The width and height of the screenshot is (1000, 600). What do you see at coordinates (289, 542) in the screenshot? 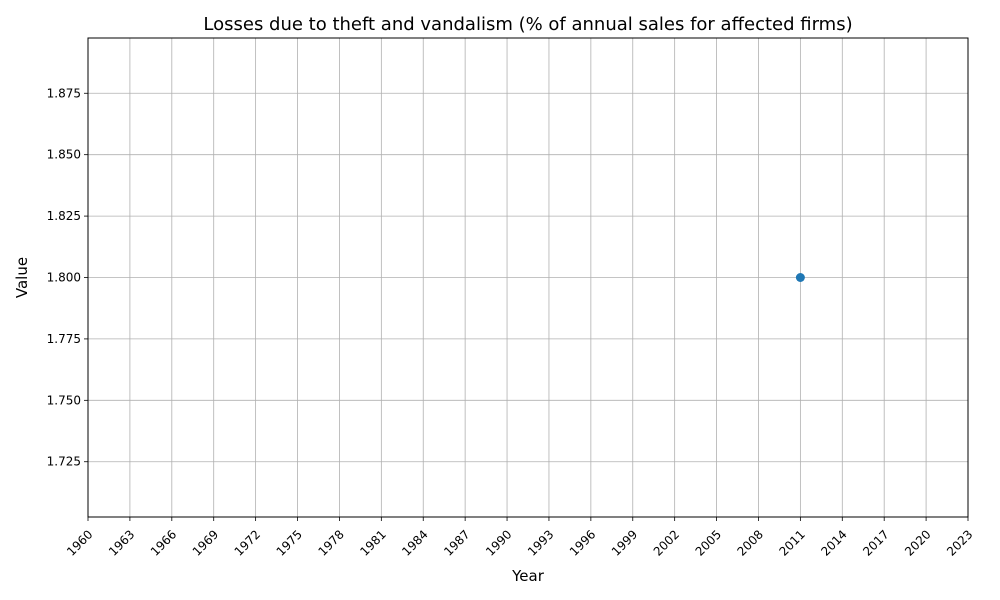
I see `x-tick-label: 1975` at bounding box center [289, 542].